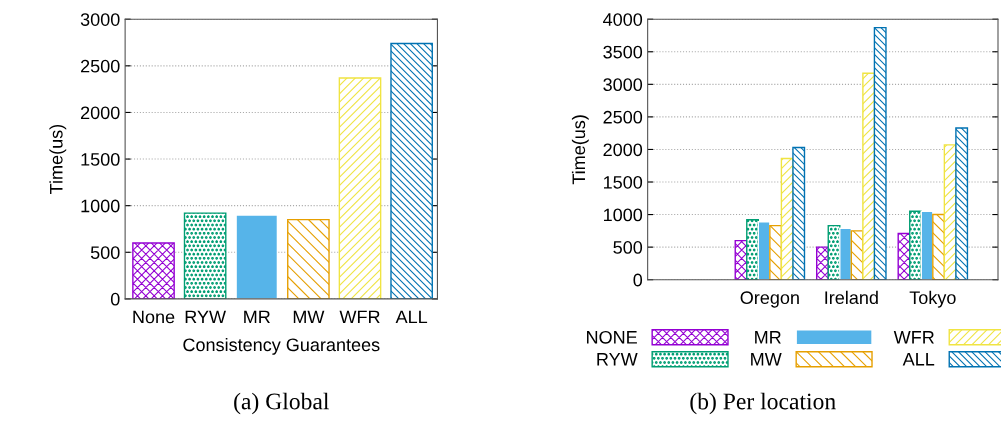  I want to click on x-tick-label: Tokyo, so click(932, 299).